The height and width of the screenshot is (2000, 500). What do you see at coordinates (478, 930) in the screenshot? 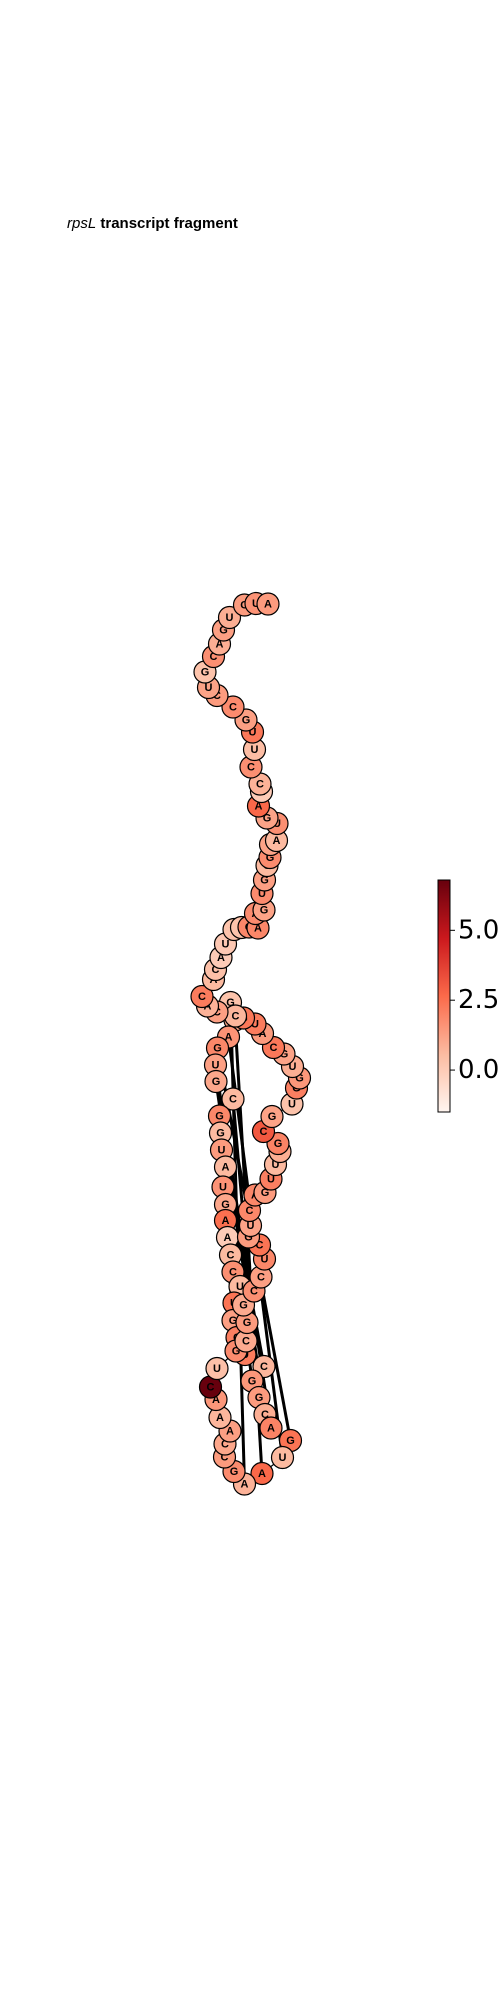
I see `colorbar-tick-label: 5.0` at bounding box center [478, 930].